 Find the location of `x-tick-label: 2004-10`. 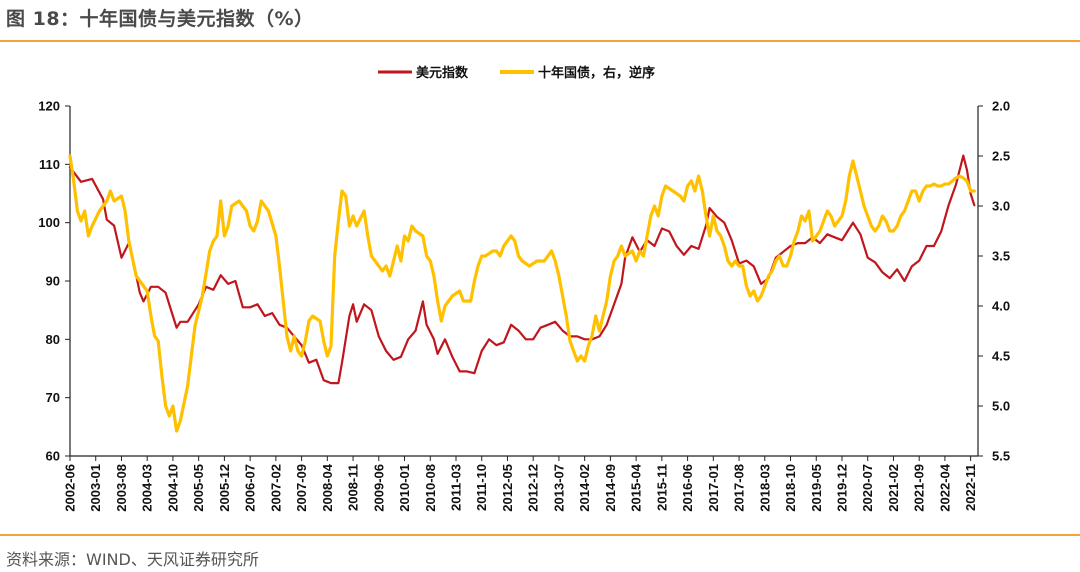

x-tick-label: 2004-10 is located at coordinates (172, 488).